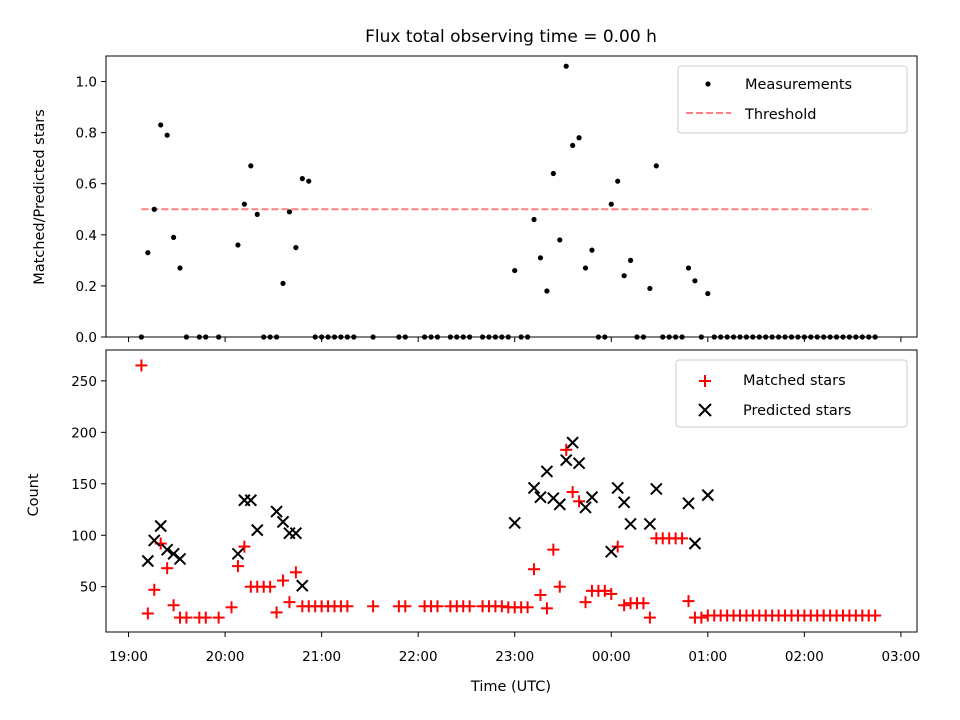 The image size is (960, 720). I want to click on bottom-ytick-label: 250, so click(84, 382).